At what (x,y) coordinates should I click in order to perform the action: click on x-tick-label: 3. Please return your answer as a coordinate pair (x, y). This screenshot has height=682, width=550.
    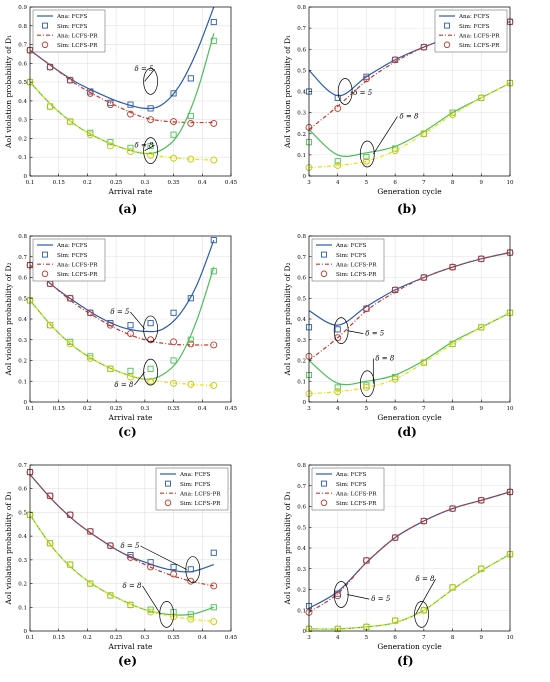
    Looking at the image, I should click on (309, 409).